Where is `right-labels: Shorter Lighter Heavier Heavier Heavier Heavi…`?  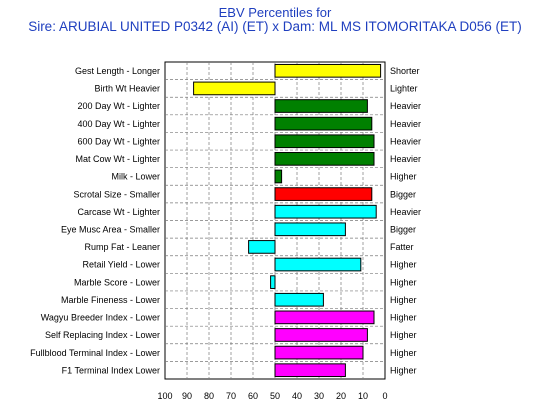
right-labels: Shorter Lighter Heavier Heavier Heavier Heavi… is located at coordinates (405, 220).